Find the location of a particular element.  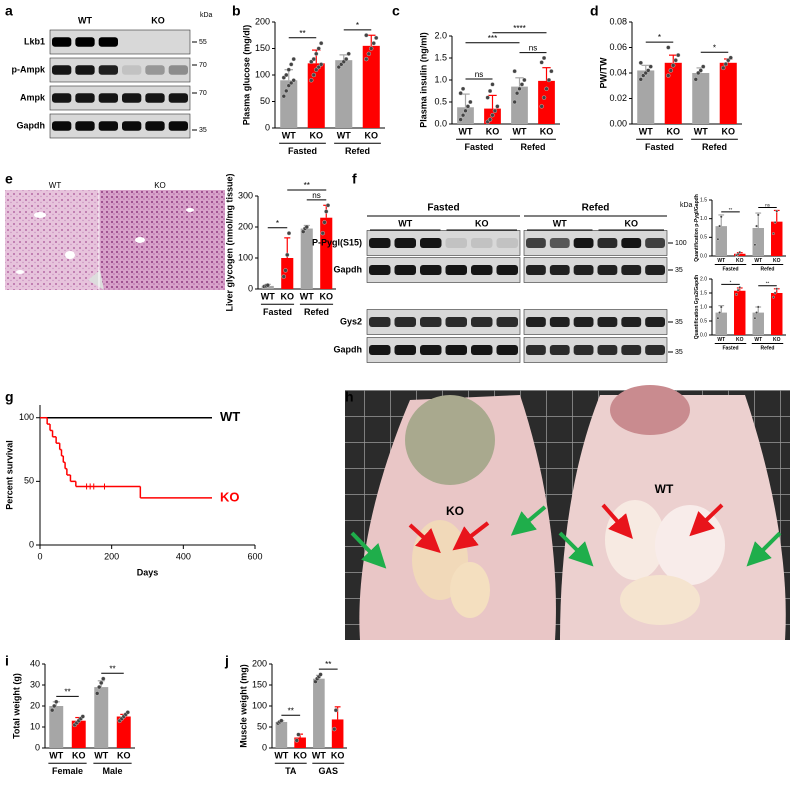

x-tick-label: 200 is located at coordinates (111, 556).